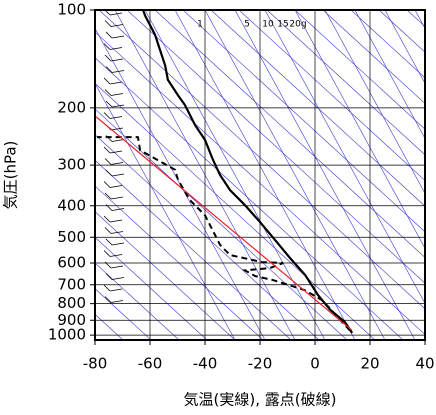 The width and height of the screenshot is (436, 415). Describe the element at coordinates (71, 10) in the screenshot. I see `y-tick-label: 100` at that location.